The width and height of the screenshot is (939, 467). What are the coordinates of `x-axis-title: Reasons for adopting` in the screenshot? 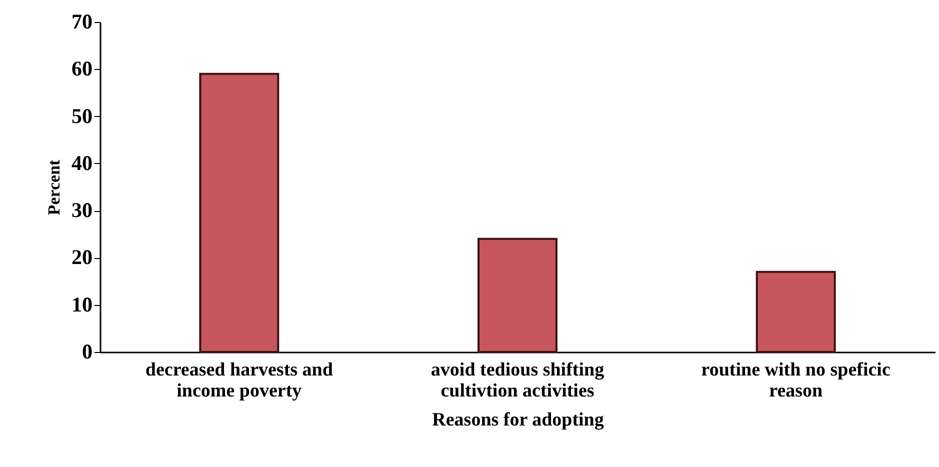 It's located at (518, 420).